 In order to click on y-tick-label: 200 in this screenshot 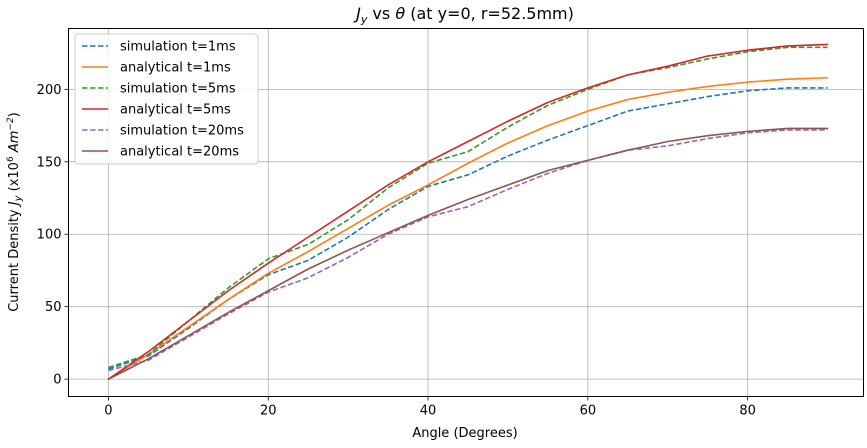, I will do `click(49, 90)`.